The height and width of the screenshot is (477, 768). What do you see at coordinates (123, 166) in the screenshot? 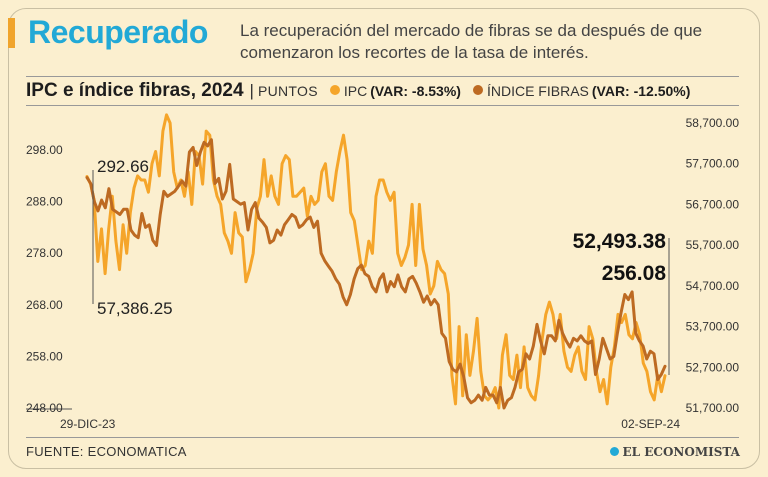
I see `annotation-fibras-start: 292.66` at bounding box center [123, 166].